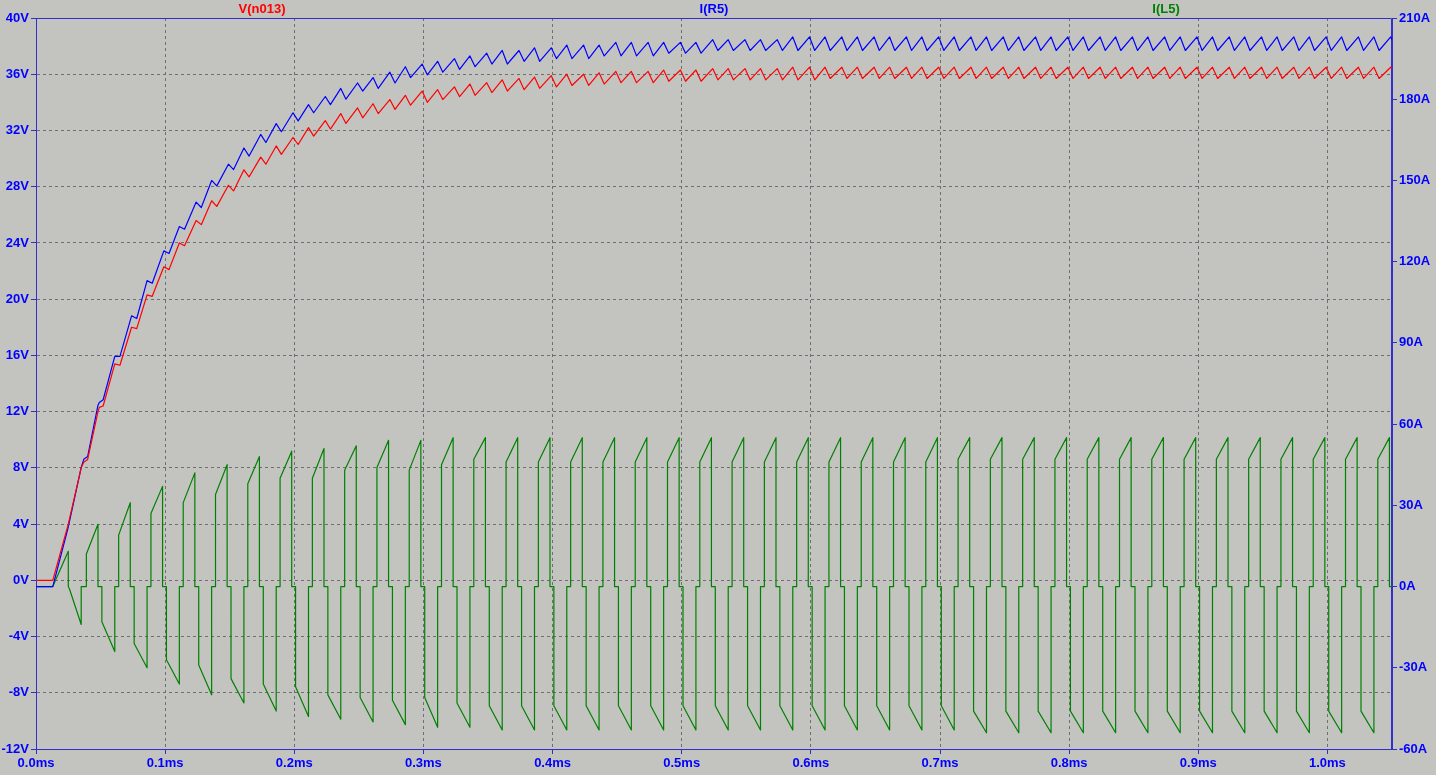 The height and width of the screenshot is (775, 1436). Describe the element at coordinates (1069, 763) in the screenshot. I see `x-tick-label: 0.8ms` at that location.